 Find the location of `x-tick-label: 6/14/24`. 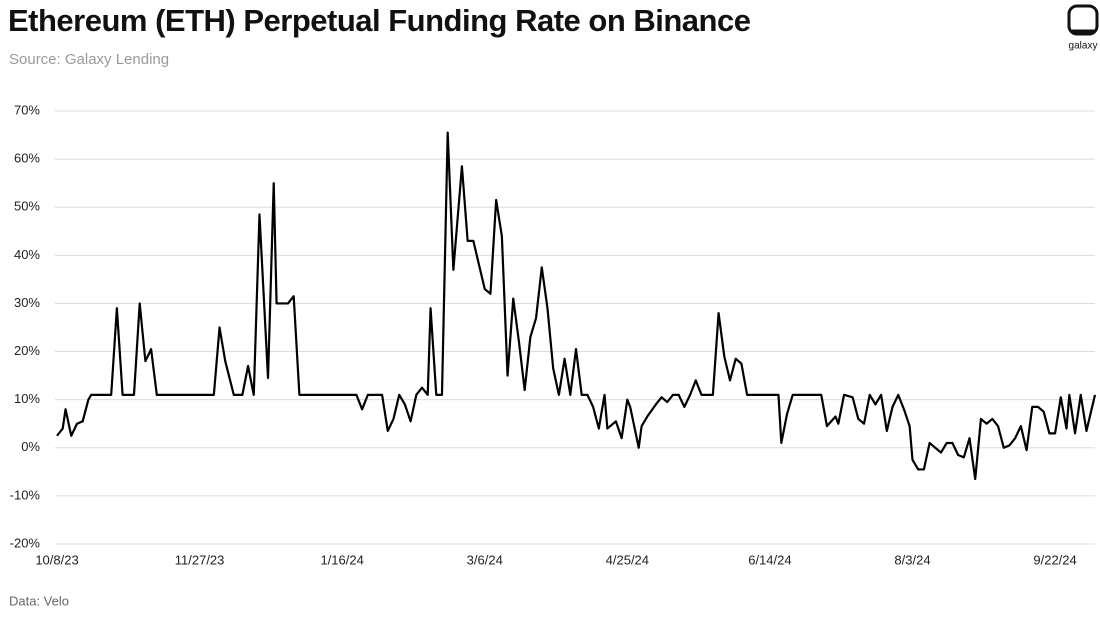

x-tick-label: 6/14/24 is located at coordinates (769, 559).